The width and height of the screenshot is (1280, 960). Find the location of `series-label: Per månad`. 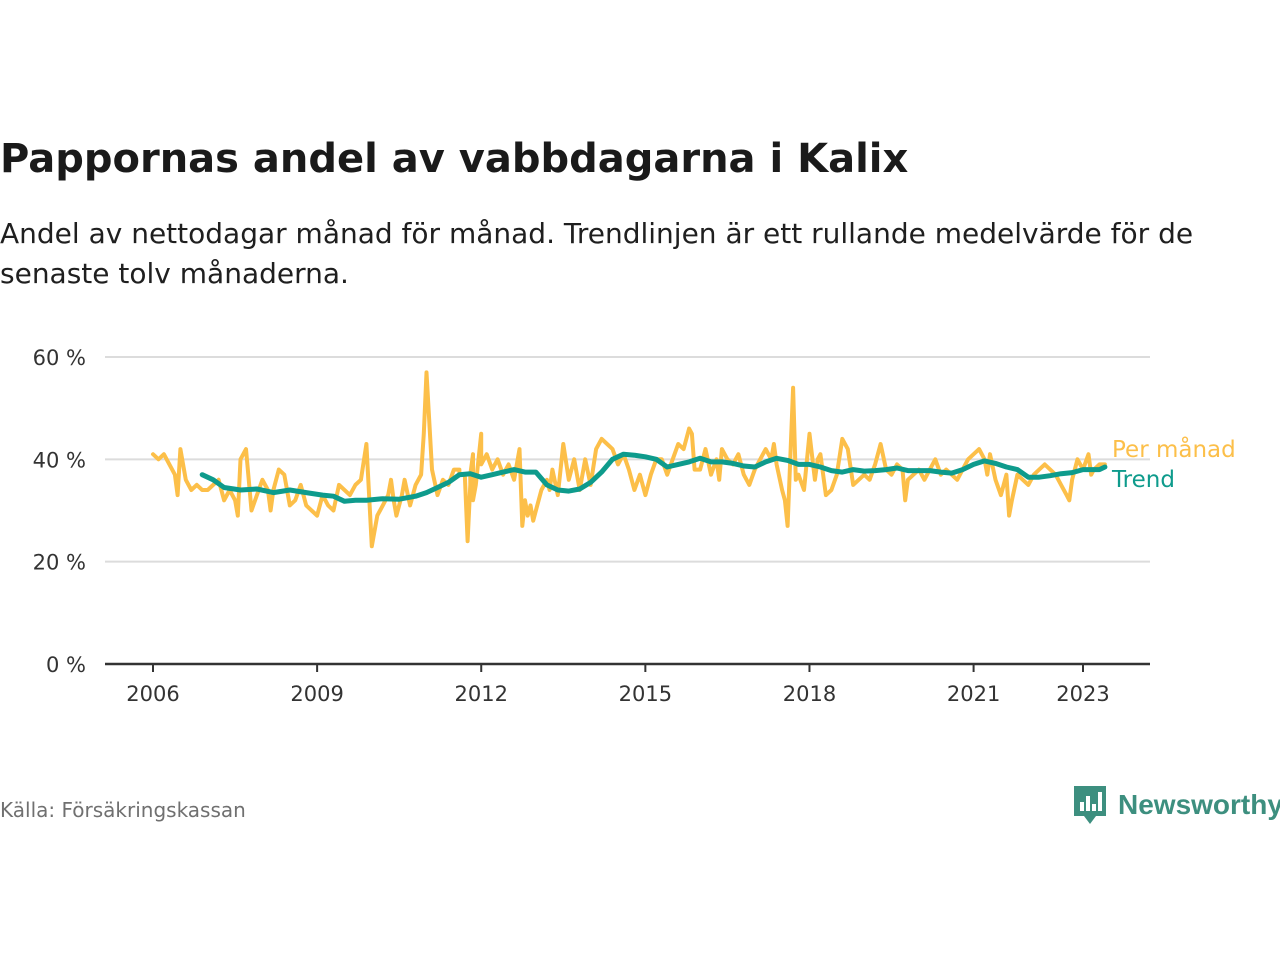

series-label: Per månad is located at coordinates (1174, 449).